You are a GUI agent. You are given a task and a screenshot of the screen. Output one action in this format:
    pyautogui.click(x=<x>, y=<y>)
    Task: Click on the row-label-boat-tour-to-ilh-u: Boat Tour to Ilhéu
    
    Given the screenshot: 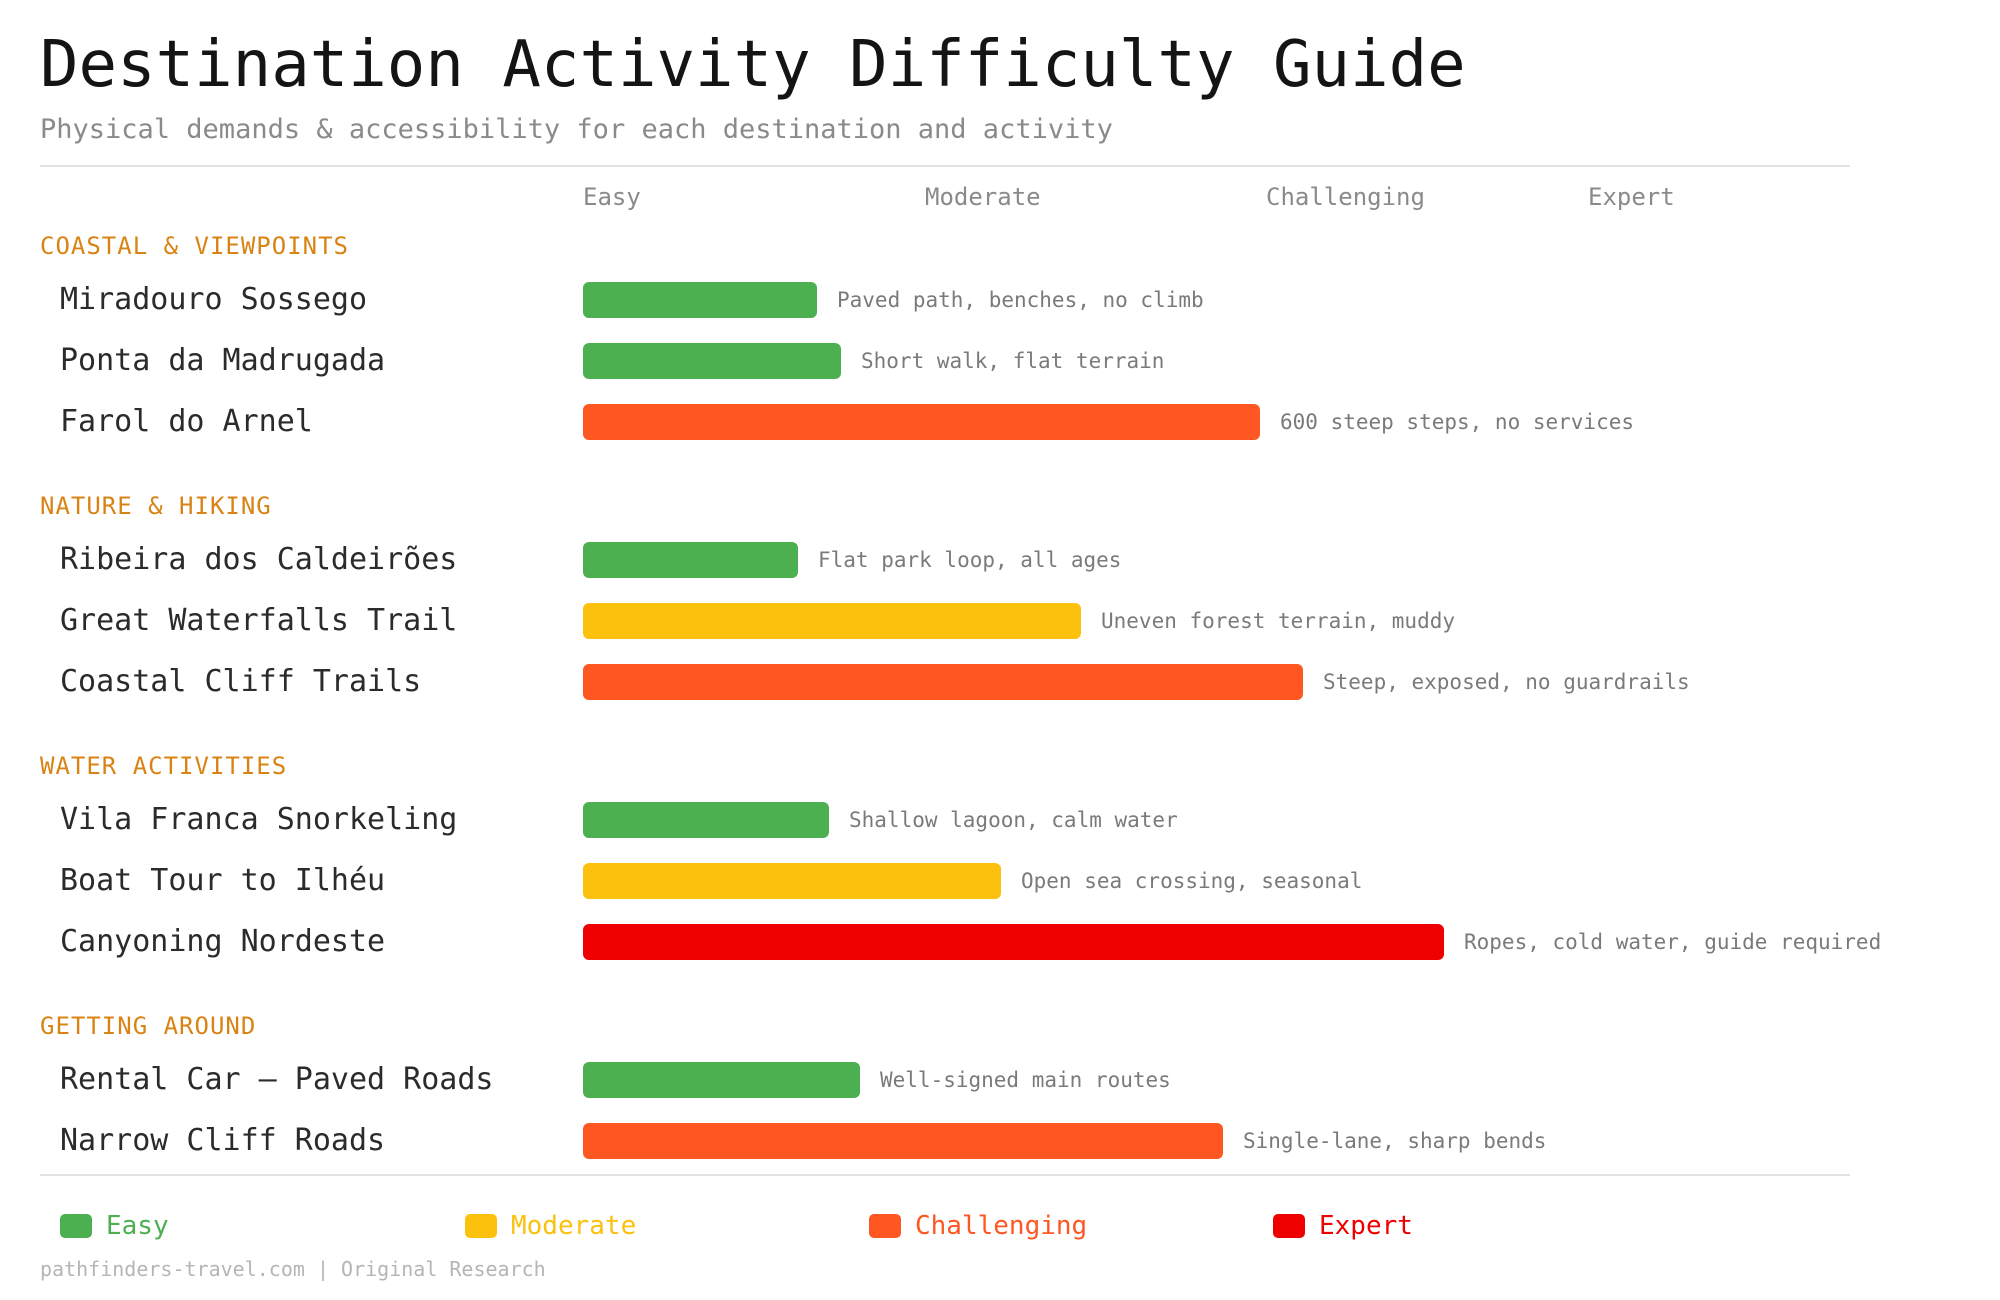 What is the action you would take?
    pyautogui.click(x=223, y=880)
    